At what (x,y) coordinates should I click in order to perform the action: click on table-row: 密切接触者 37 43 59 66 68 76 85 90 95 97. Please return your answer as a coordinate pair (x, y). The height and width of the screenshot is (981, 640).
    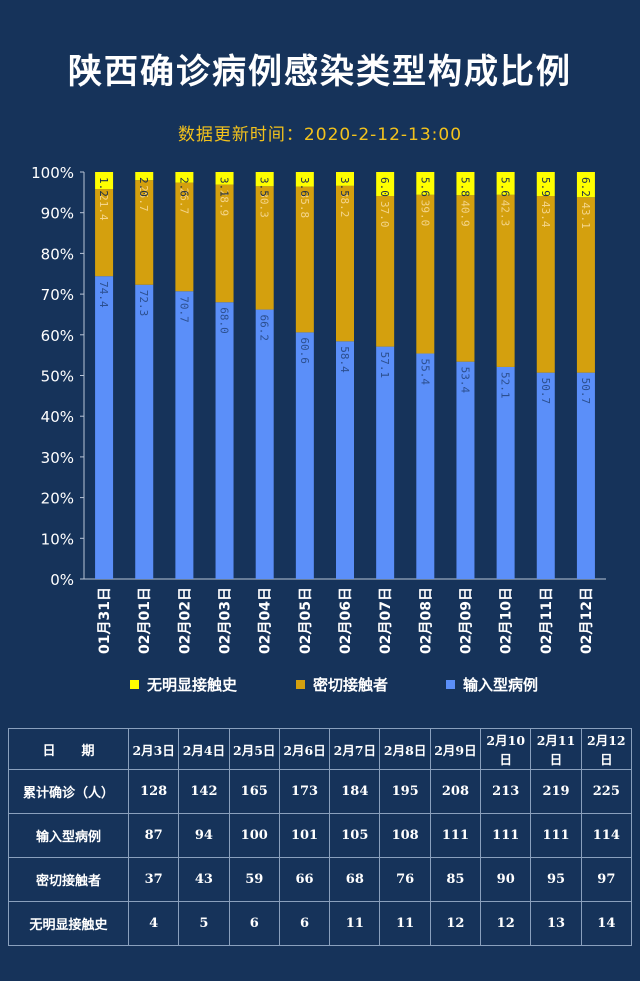
    Looking at the image, I should click on (320, 879).